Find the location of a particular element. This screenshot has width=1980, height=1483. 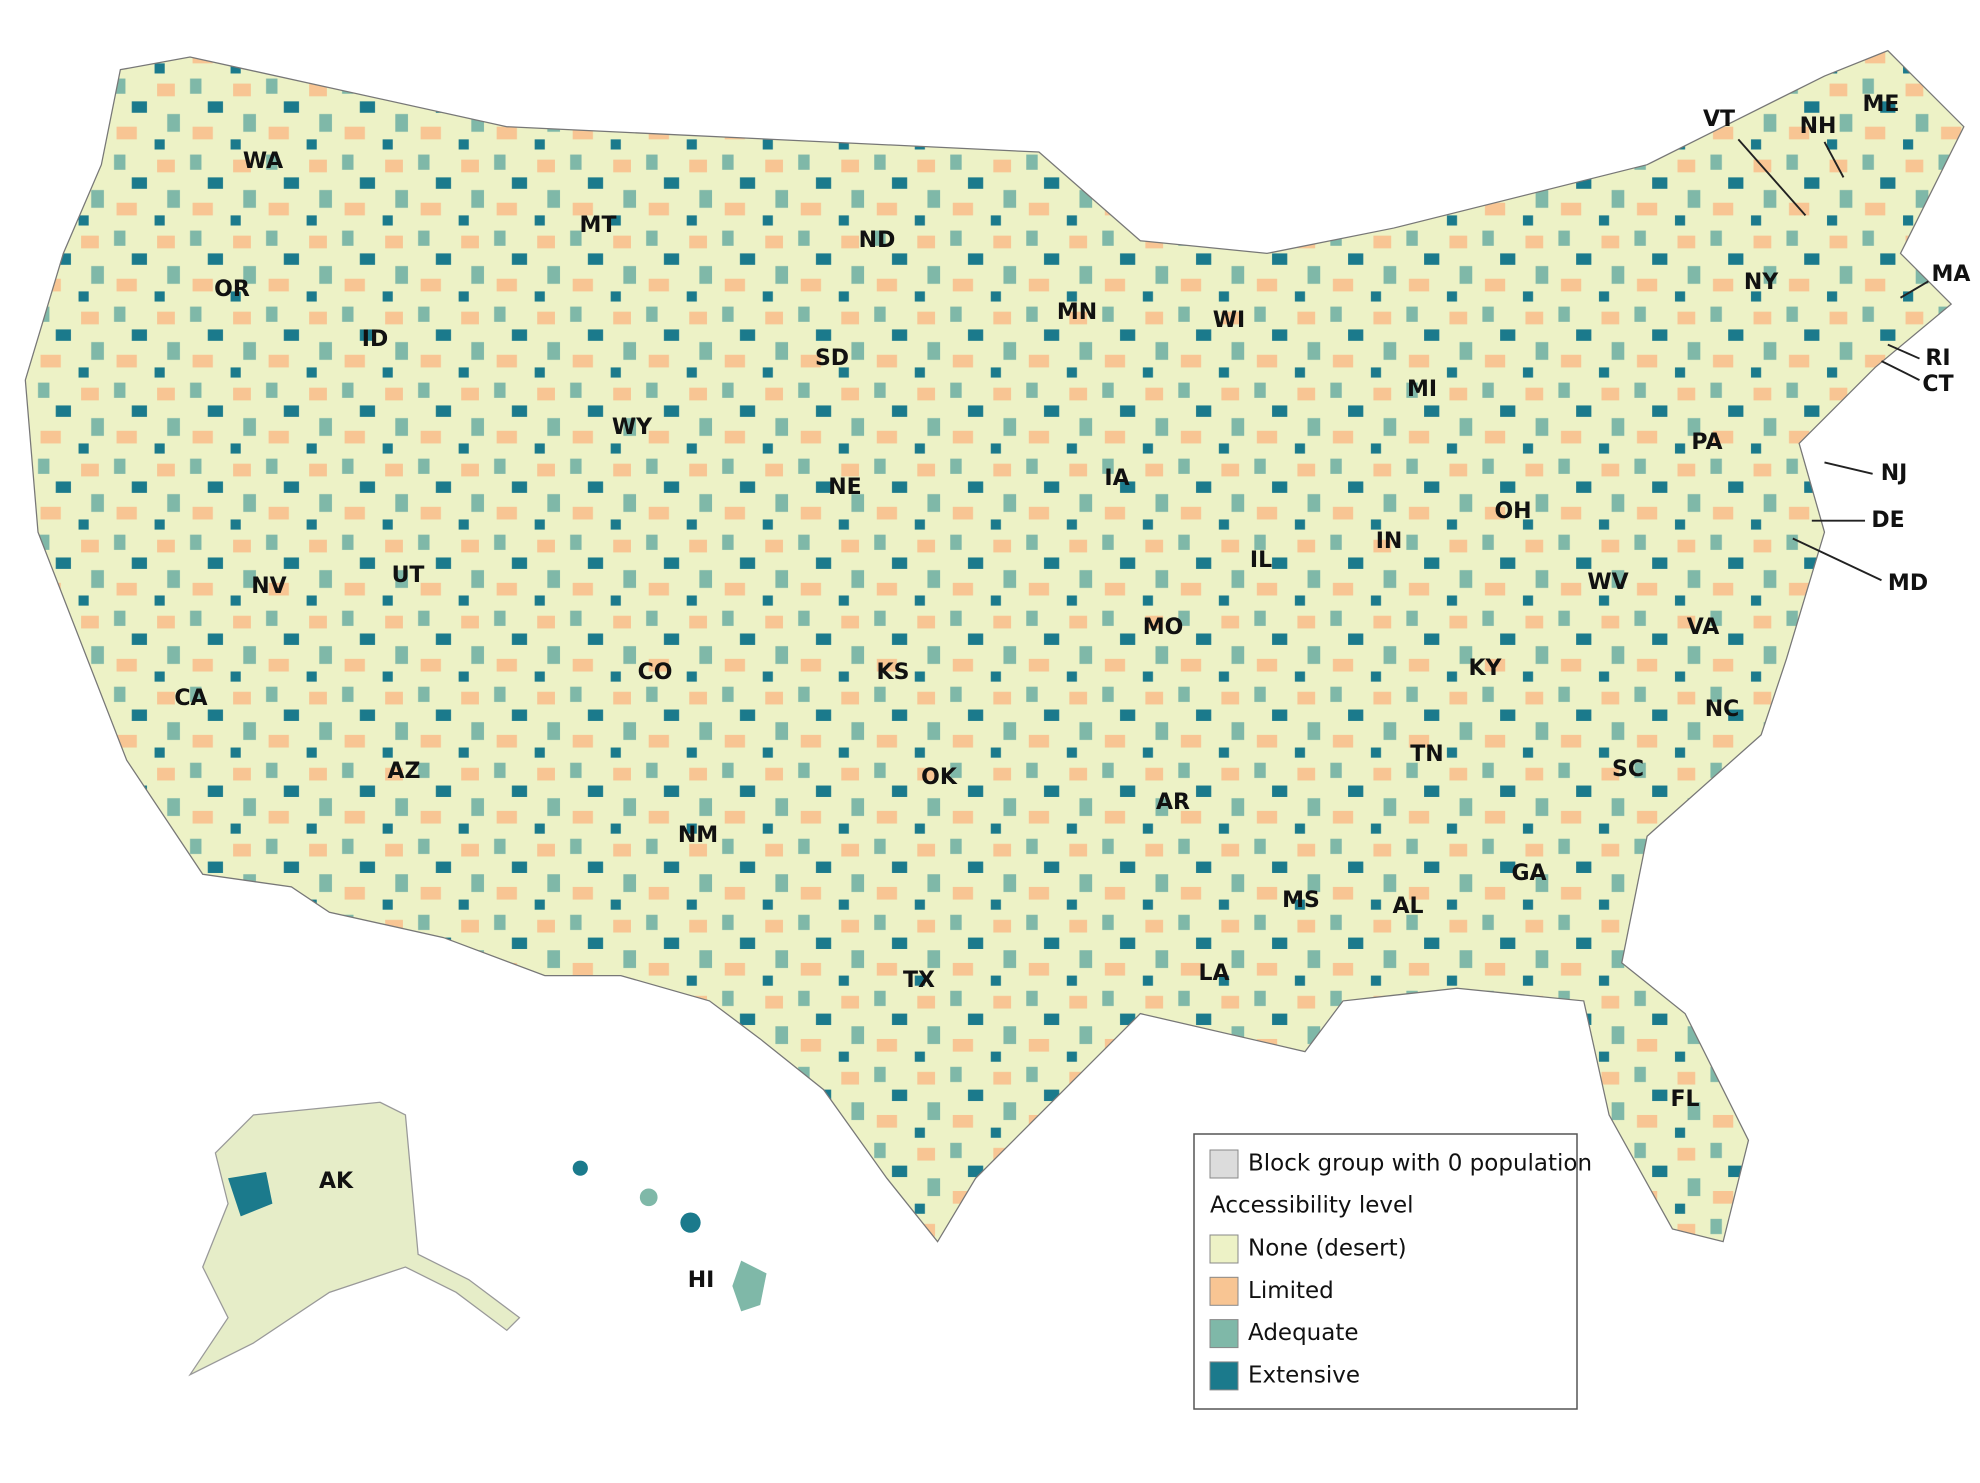

state-label: TN is located at coordinates (1426, 754).